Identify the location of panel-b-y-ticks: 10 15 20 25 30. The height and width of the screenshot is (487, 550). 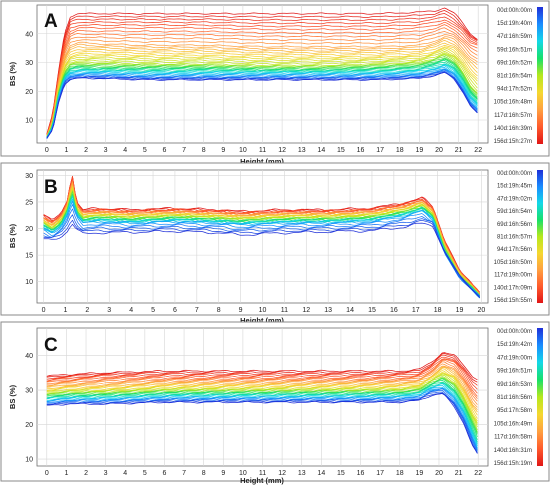
(29, 229).